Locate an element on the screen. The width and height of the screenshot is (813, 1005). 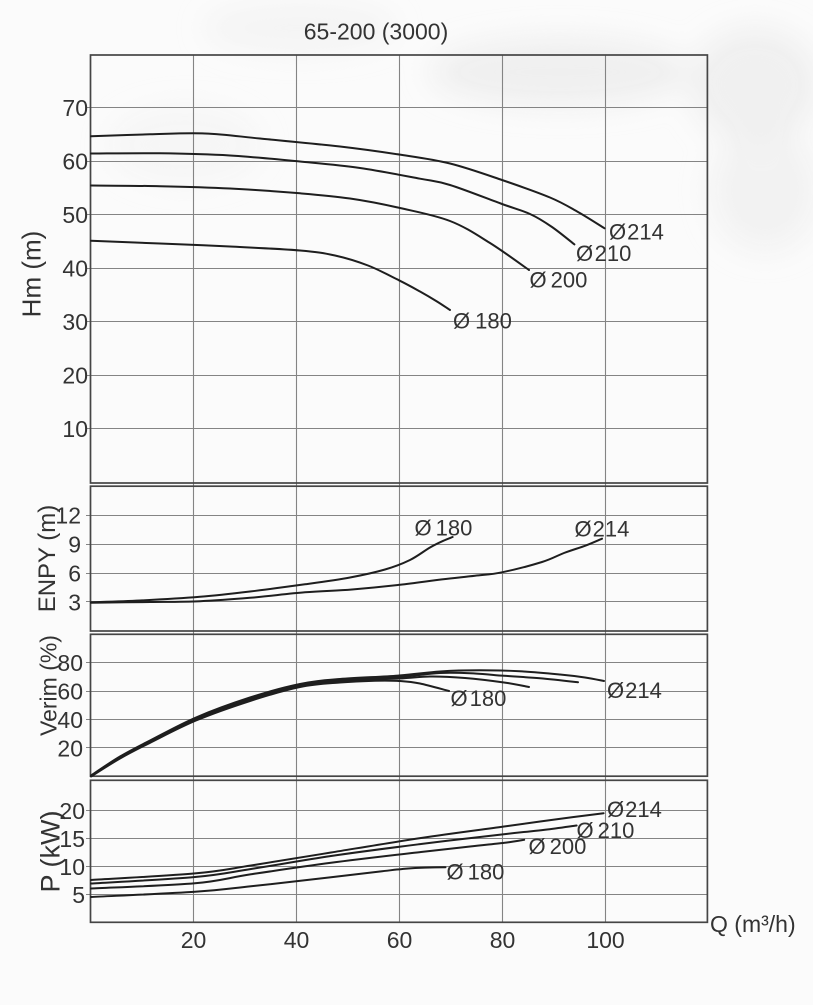
svg-text: 50 is located at coordinates (75, 215).